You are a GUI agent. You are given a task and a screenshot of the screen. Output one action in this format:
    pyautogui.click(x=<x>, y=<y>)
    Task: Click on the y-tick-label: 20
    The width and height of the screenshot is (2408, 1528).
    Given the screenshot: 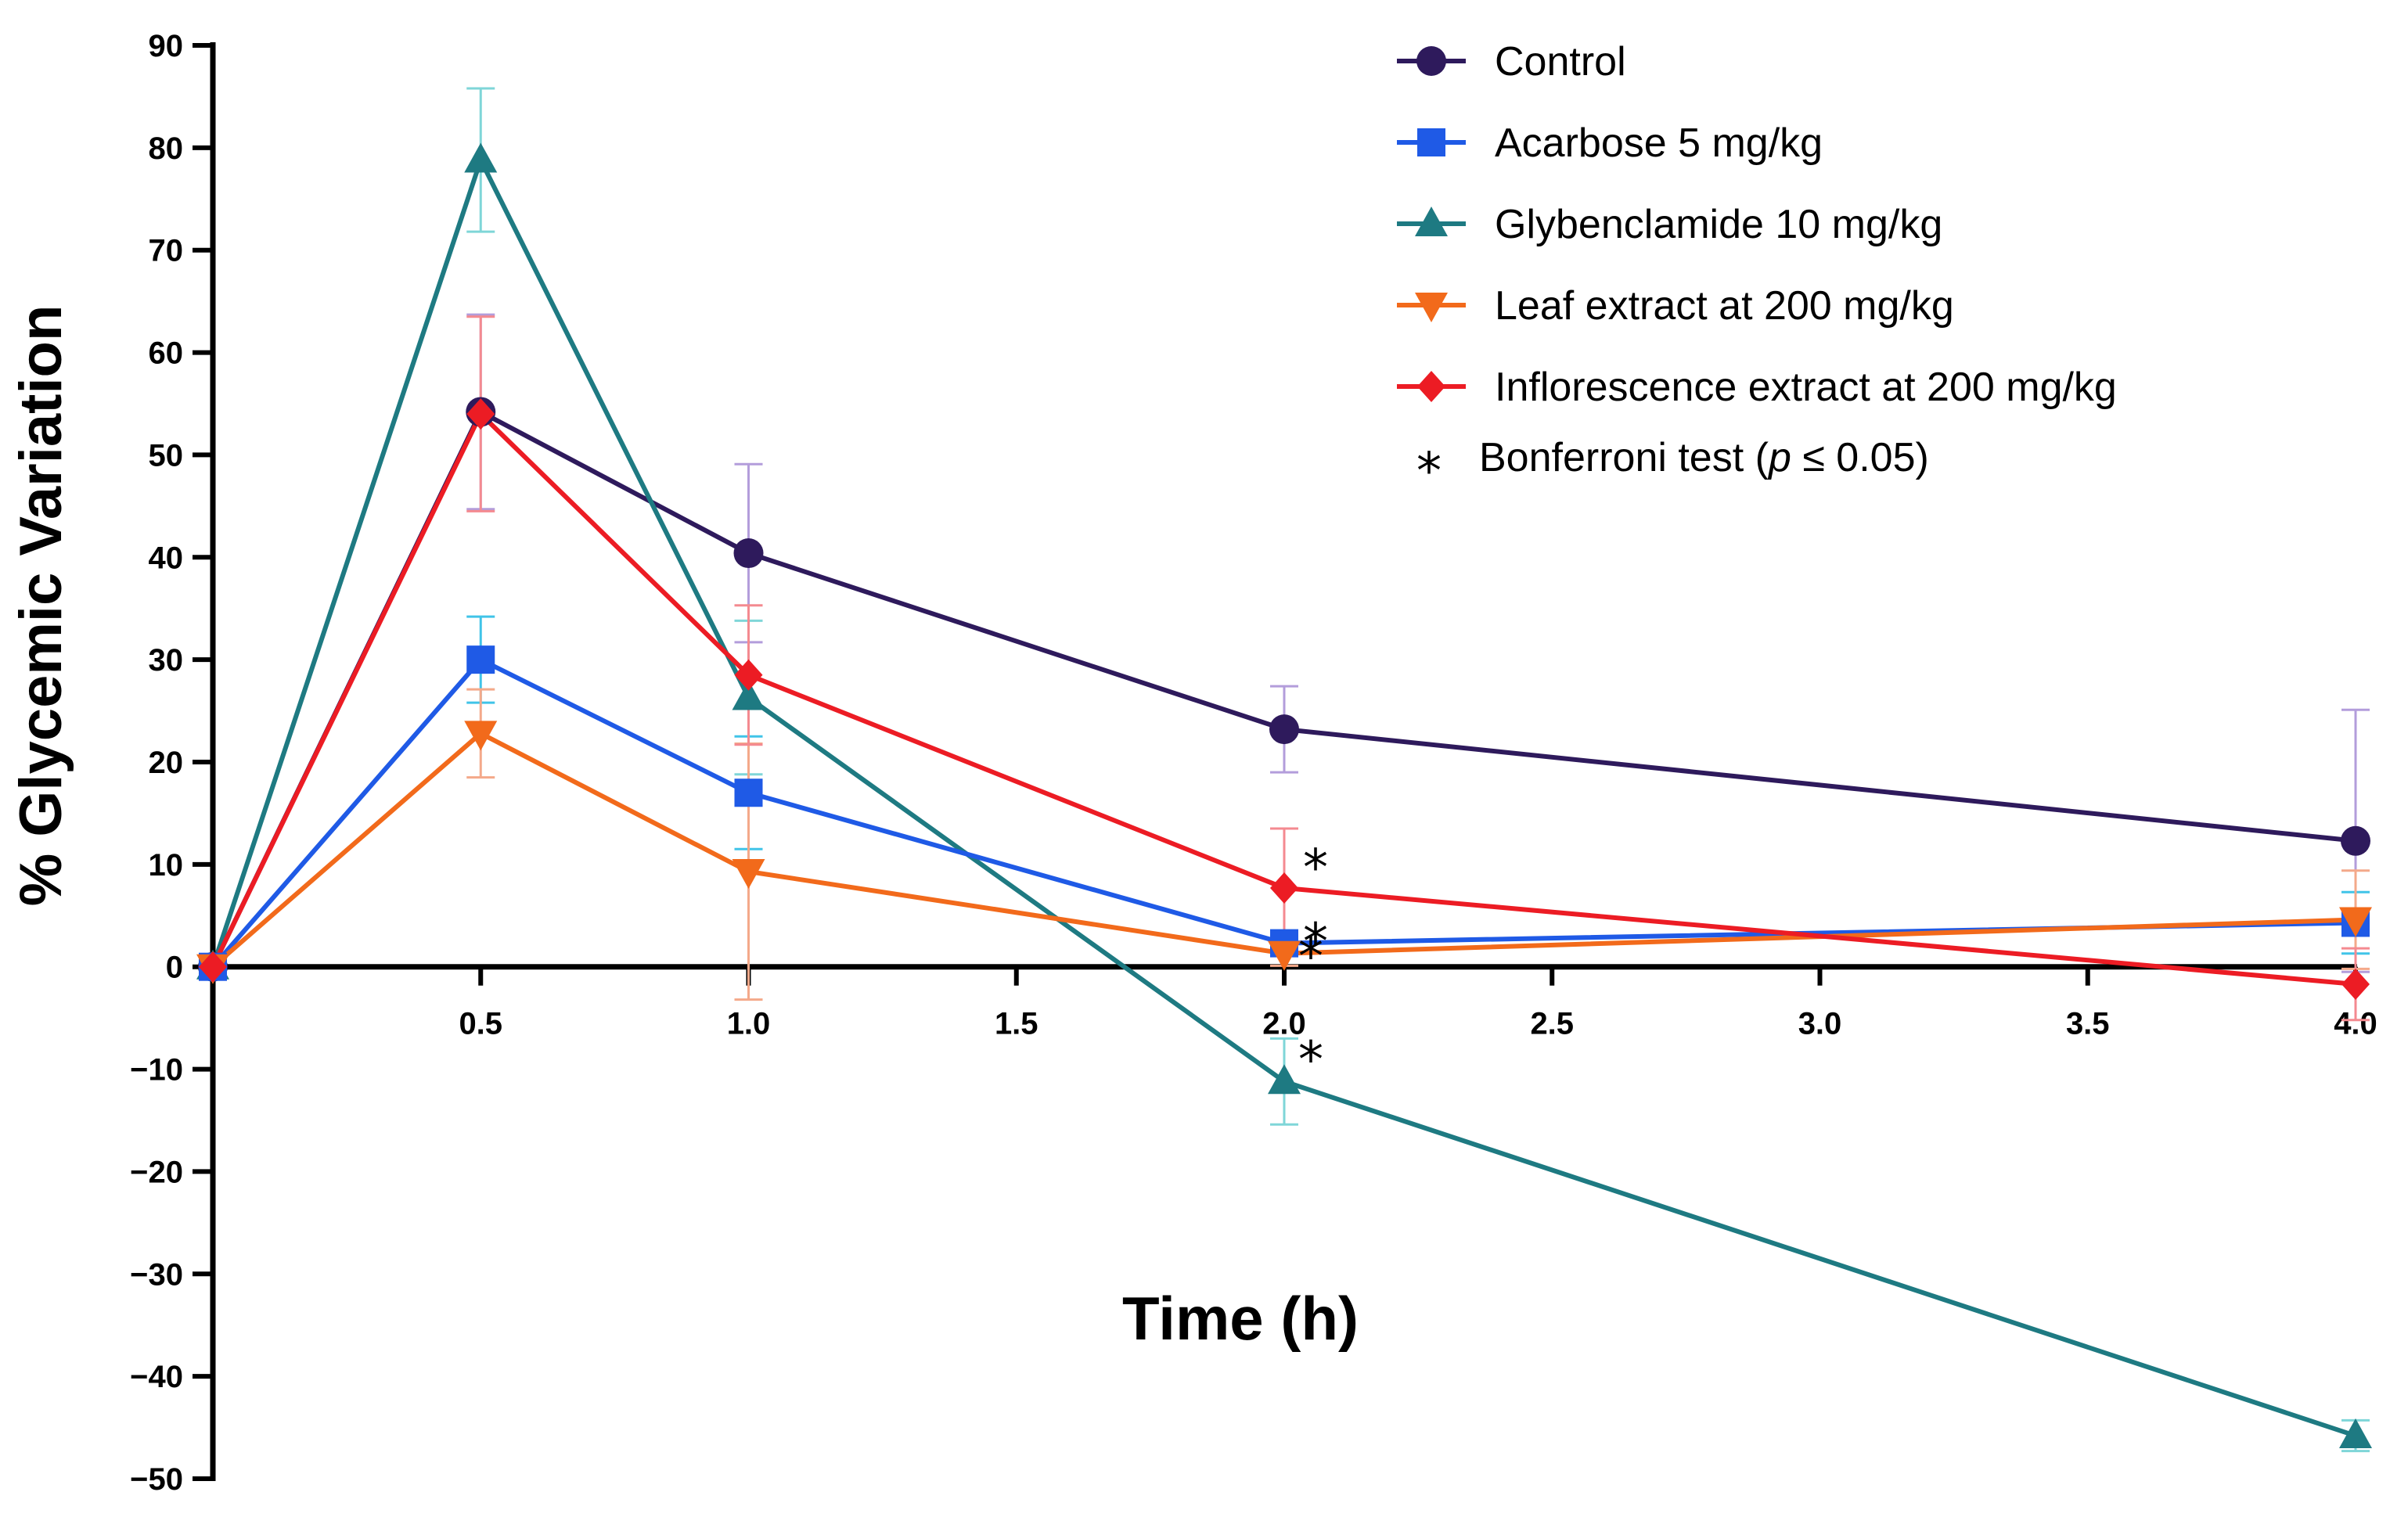 What is the action you would take?
    pyautogui.click(x=166, y=763)
    